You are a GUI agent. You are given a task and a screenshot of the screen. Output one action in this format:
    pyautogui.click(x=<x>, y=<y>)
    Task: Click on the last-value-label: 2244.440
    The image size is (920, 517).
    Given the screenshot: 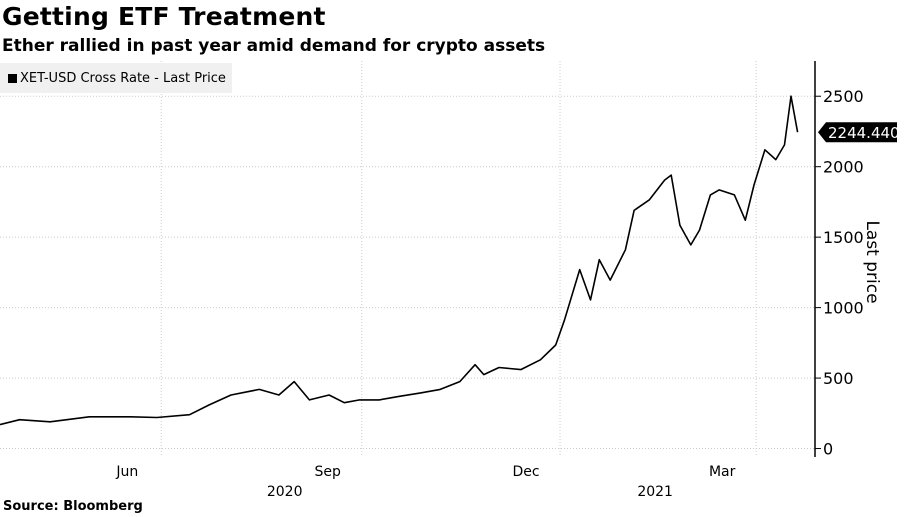 What is the action you would take?
    pyautogui.click(x=864, y=133)
    